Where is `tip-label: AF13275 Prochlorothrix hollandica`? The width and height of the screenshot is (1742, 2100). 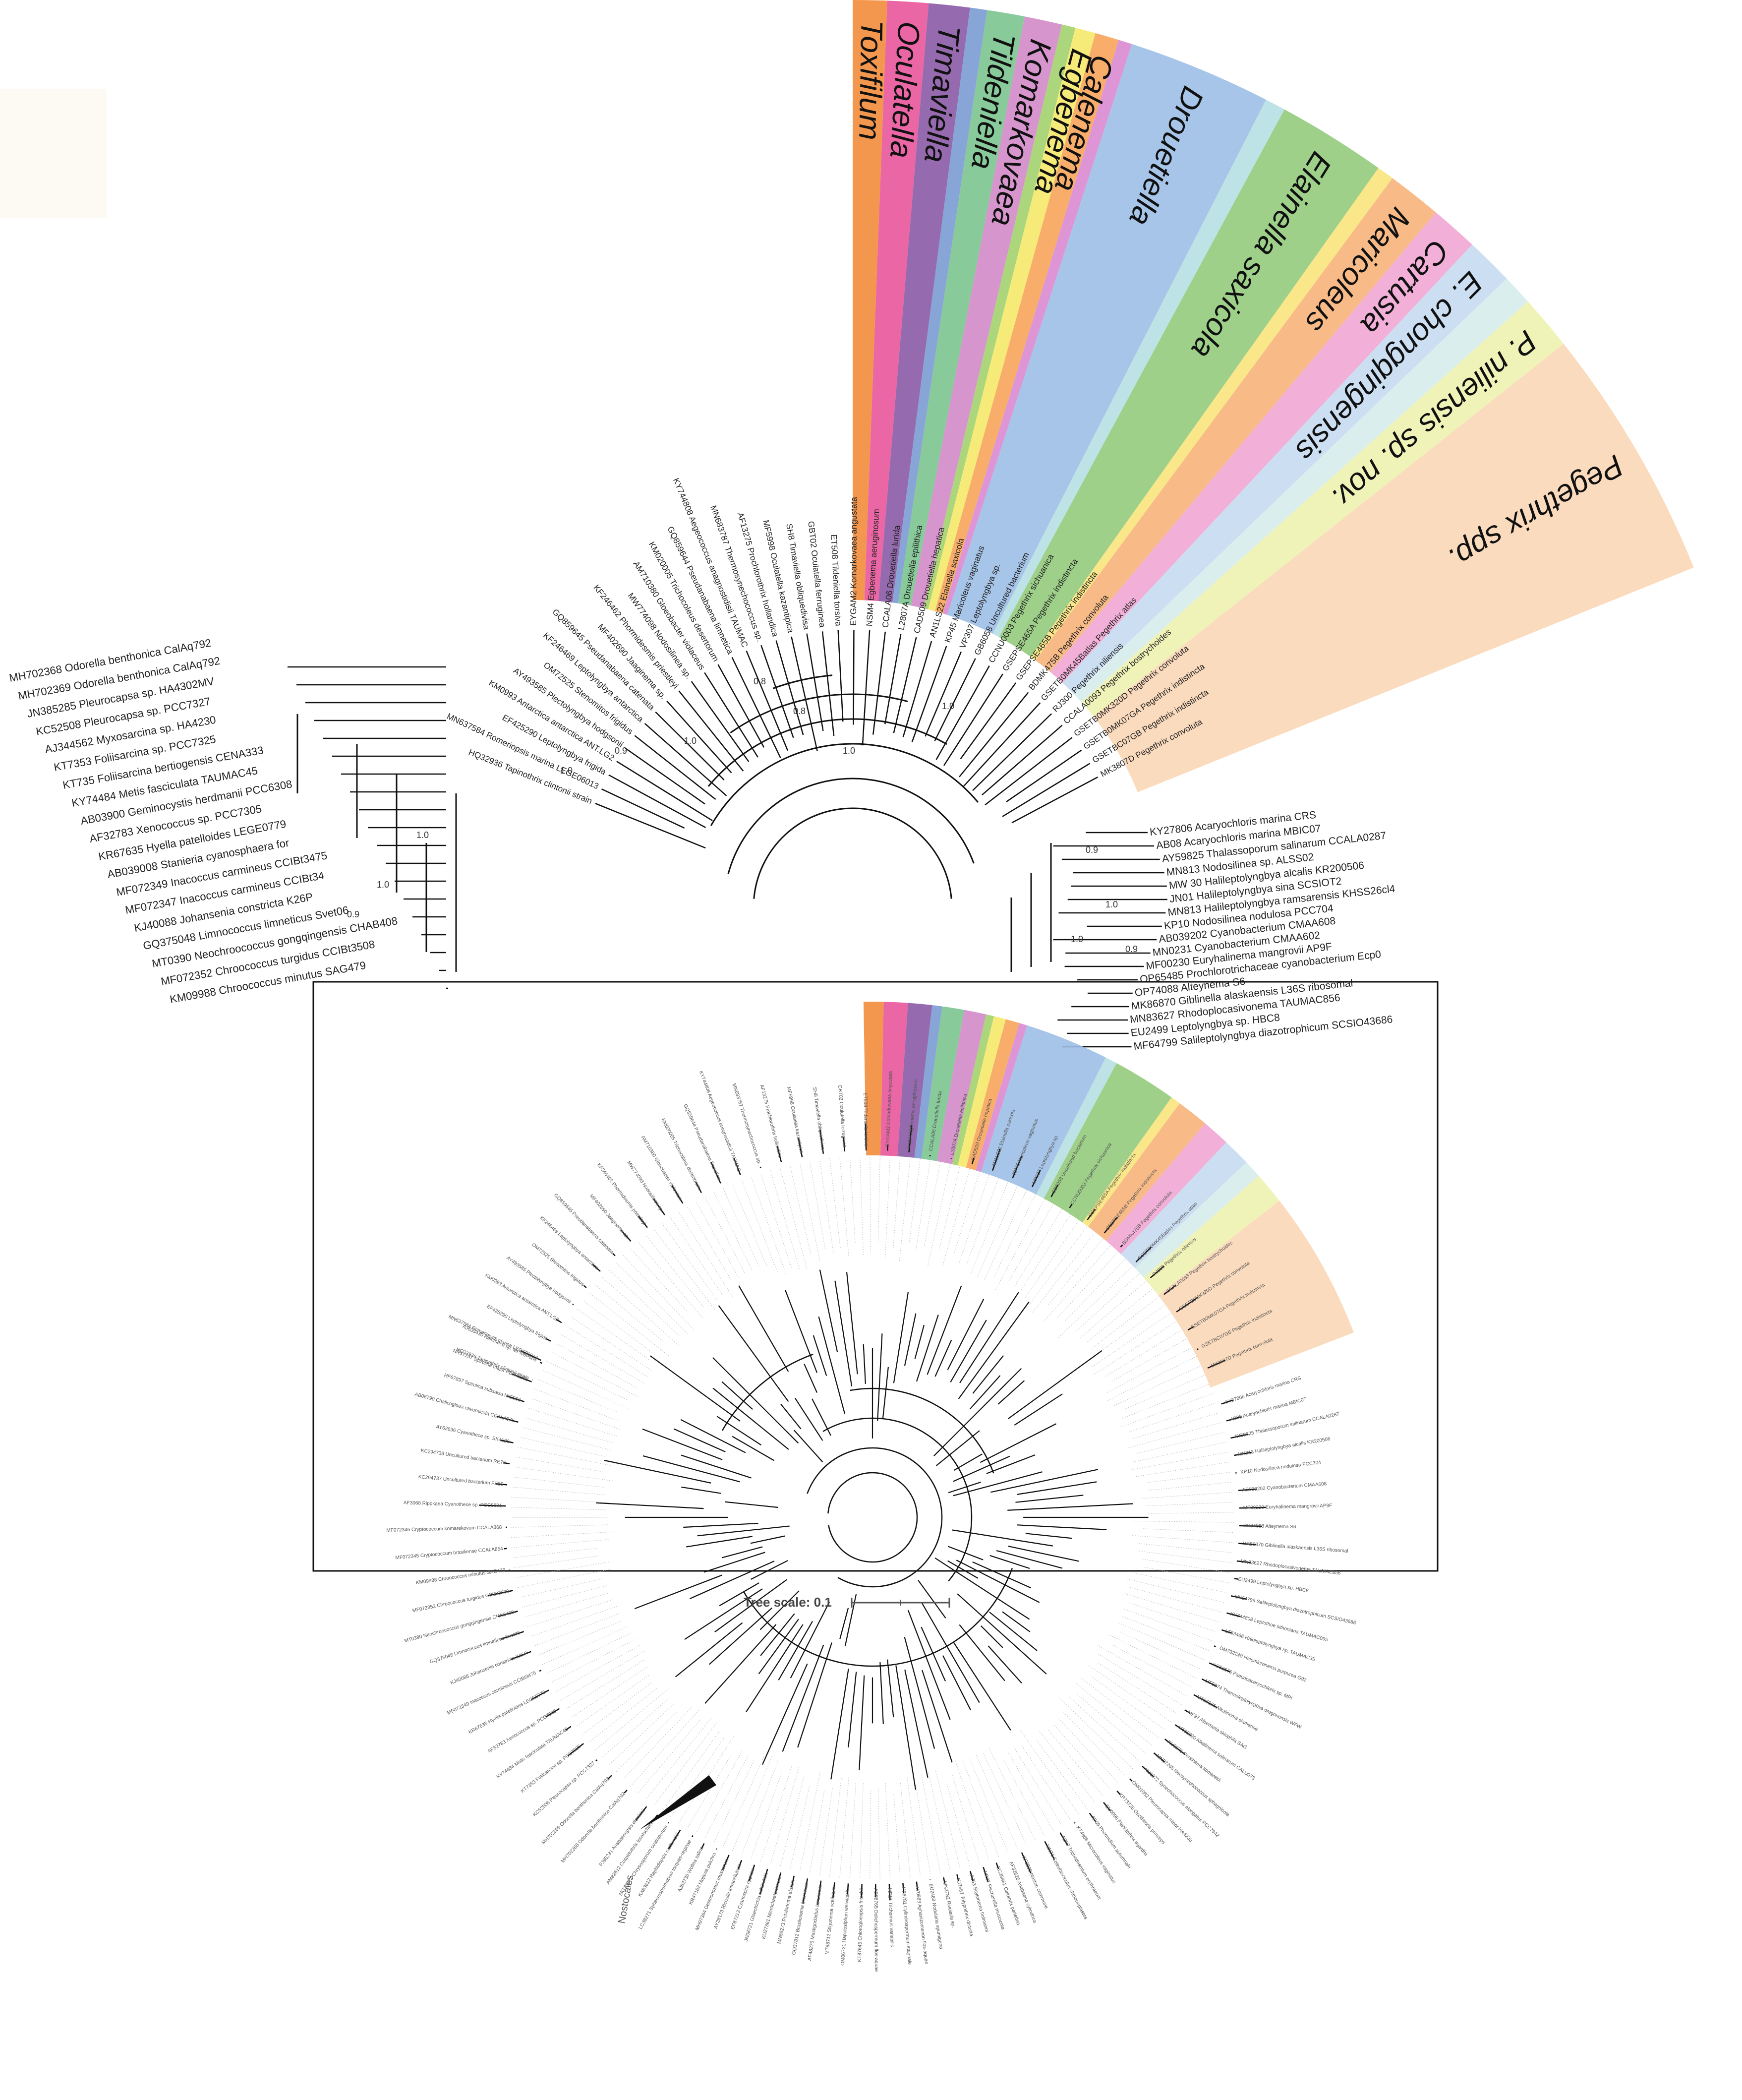 tip-label: AF13275 Prochlorothrix hollandica is located at coordinates (770, 1121).